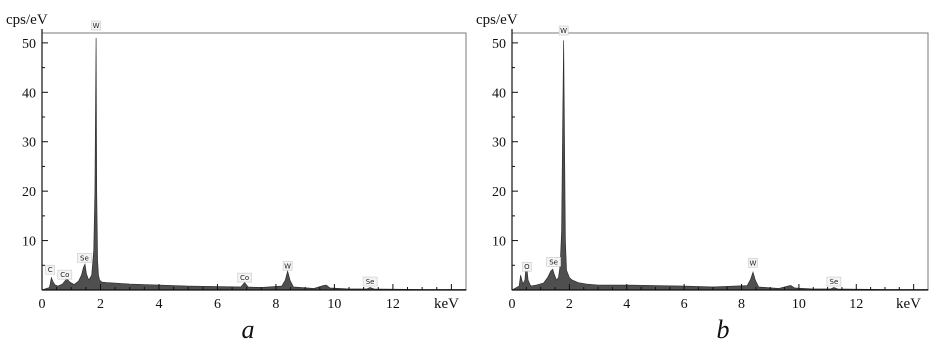 Image resolution: width=930 pixels, height=345 pixels. Describe the element at coordinates (334, 304) in the screenshot. I see `panel-a-x-tick-label: 10` at that location.